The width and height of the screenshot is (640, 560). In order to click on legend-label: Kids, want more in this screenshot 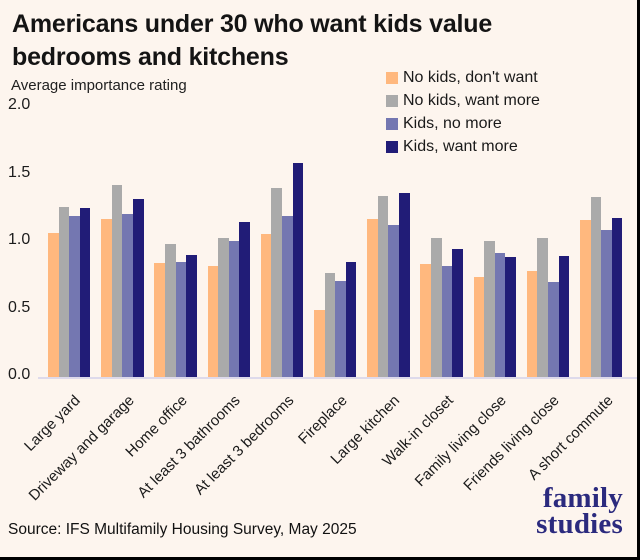, I will do `click(460, 146)`.